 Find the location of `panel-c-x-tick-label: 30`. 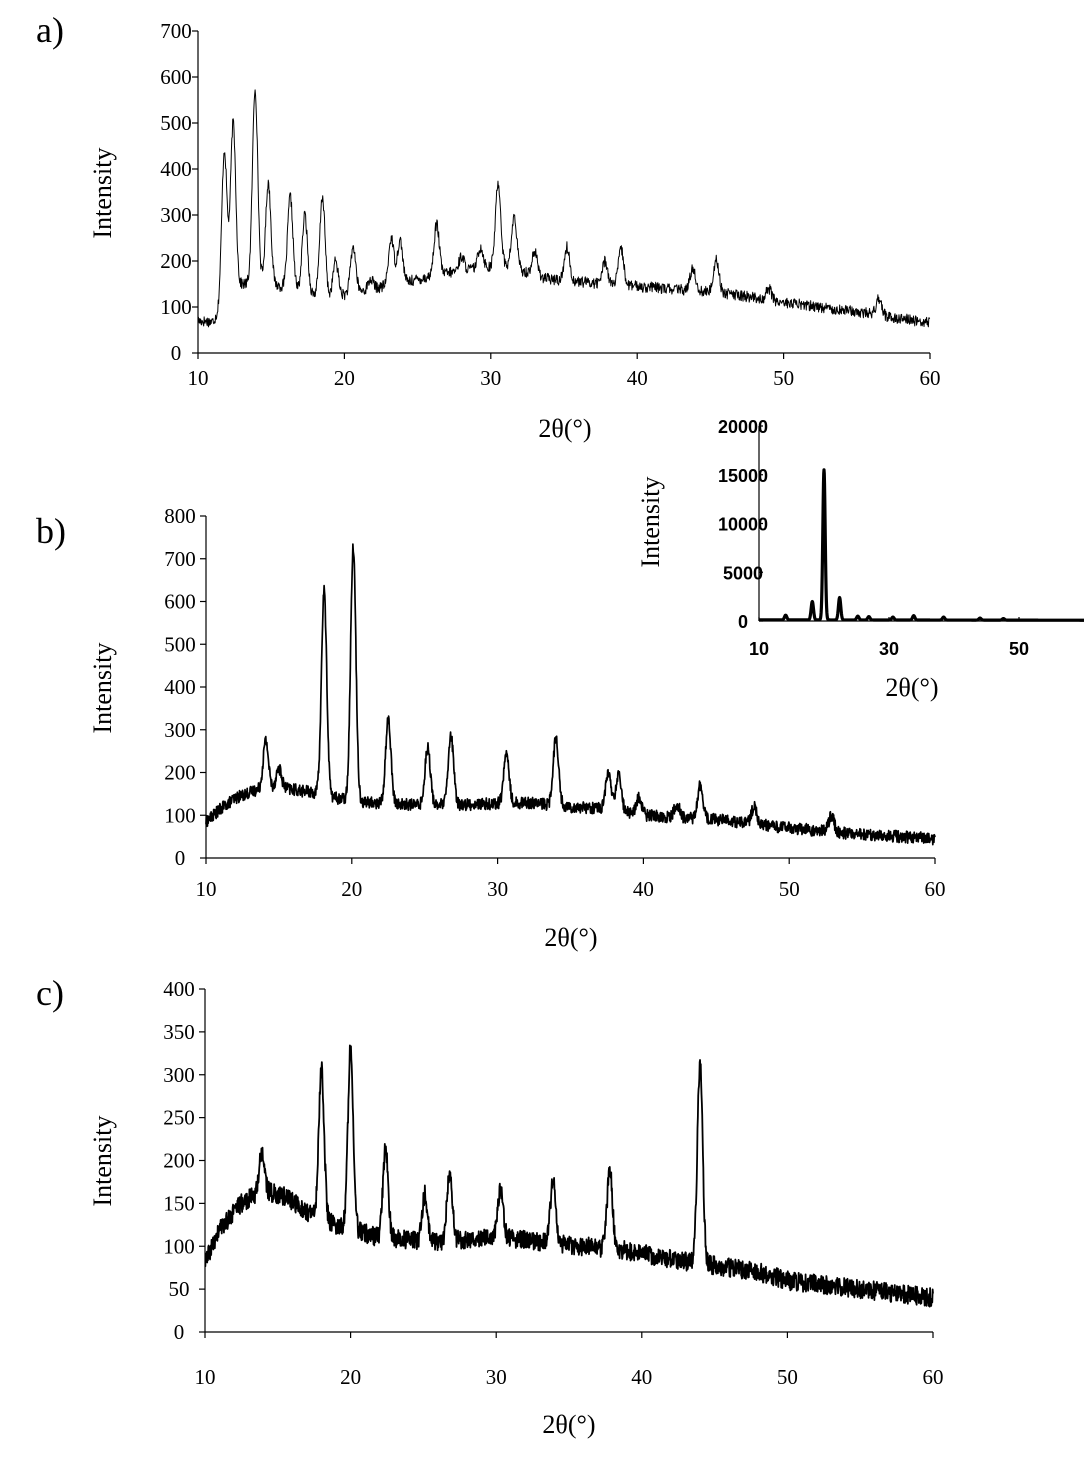

panel-c-x-tick-label: 30 is located at coordinates (496, 1377).